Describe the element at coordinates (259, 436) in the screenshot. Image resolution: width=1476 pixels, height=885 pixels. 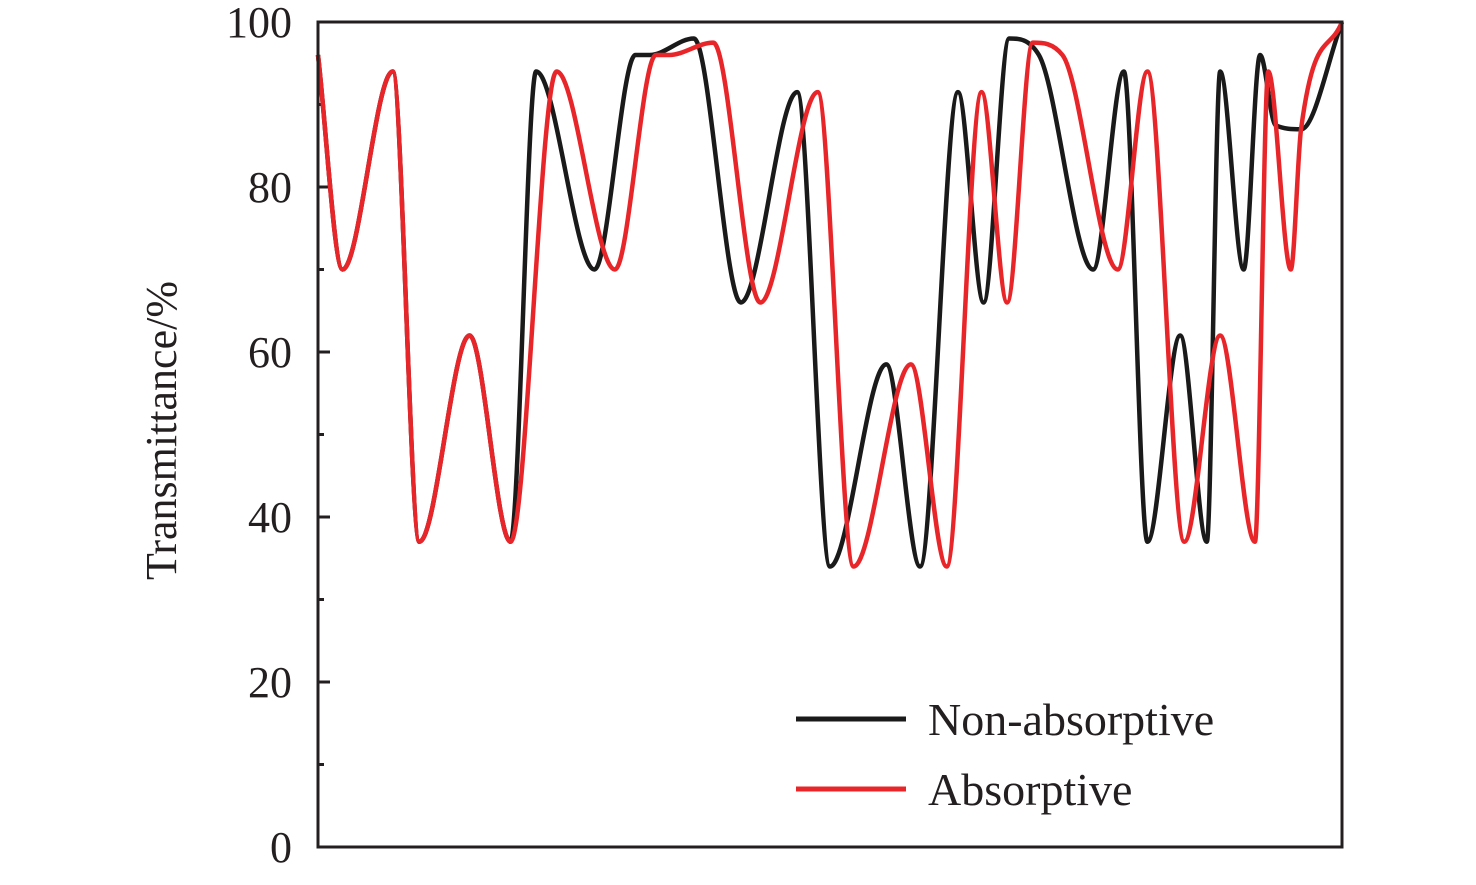
I see `y-axis-tick-labels: 0 20 40 60 80 100` at that location.